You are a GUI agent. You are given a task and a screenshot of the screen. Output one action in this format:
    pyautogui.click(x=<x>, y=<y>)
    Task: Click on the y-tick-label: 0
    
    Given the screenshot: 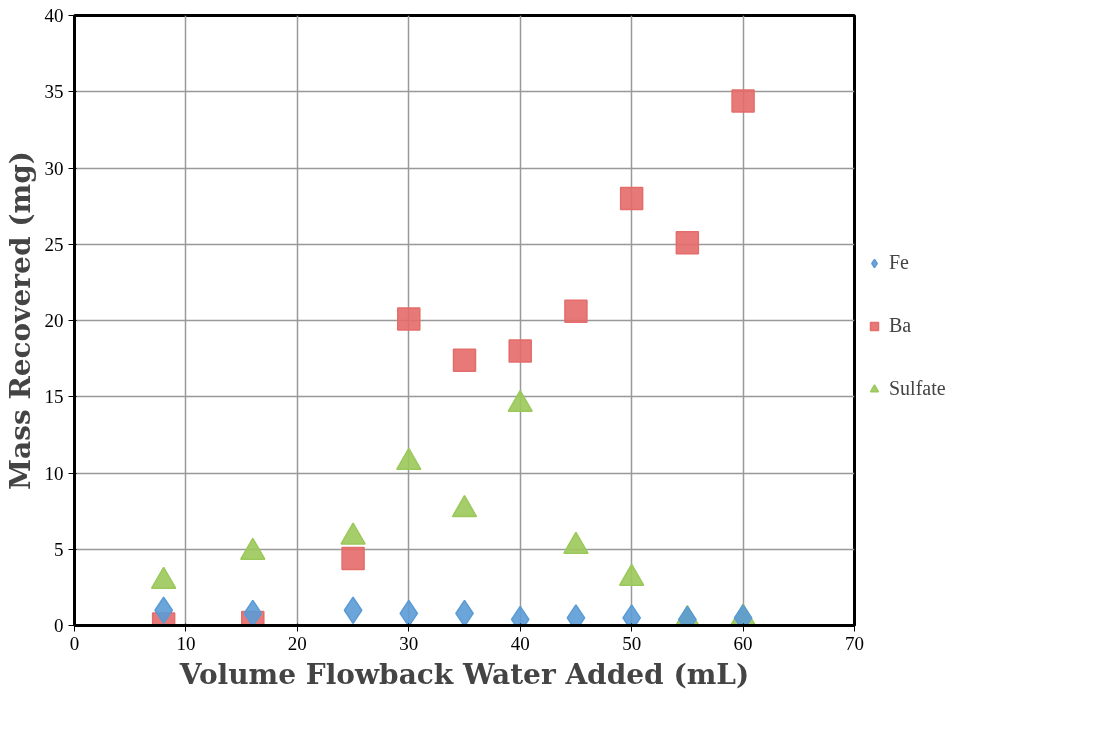 What is the action you would take?
    pyautogui.click(x=59, y=625)
    